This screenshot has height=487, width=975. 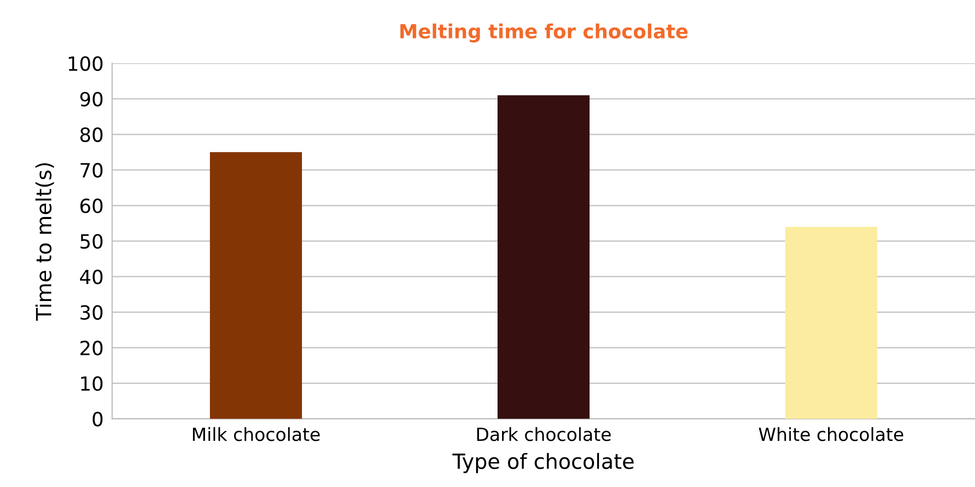 What do you see at coordinates (91, 206) in the screenshot?
I see `y-tick-label: 60` at bounding box center [91, 206].